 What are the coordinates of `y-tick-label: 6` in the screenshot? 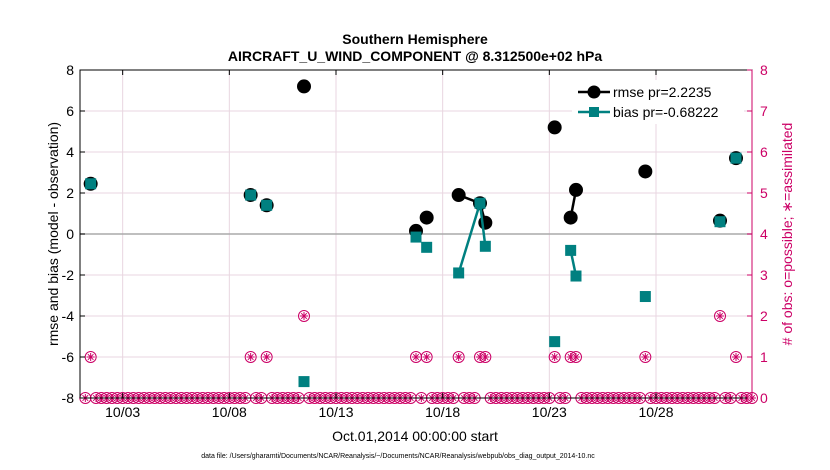 It's located at (70, 111).